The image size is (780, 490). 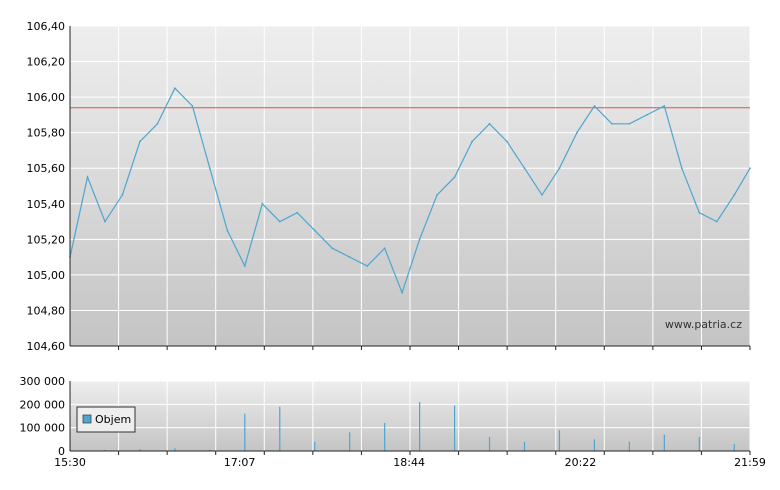 I want to click on volume-y-tick-label: 0, so click(x=61, y=451).